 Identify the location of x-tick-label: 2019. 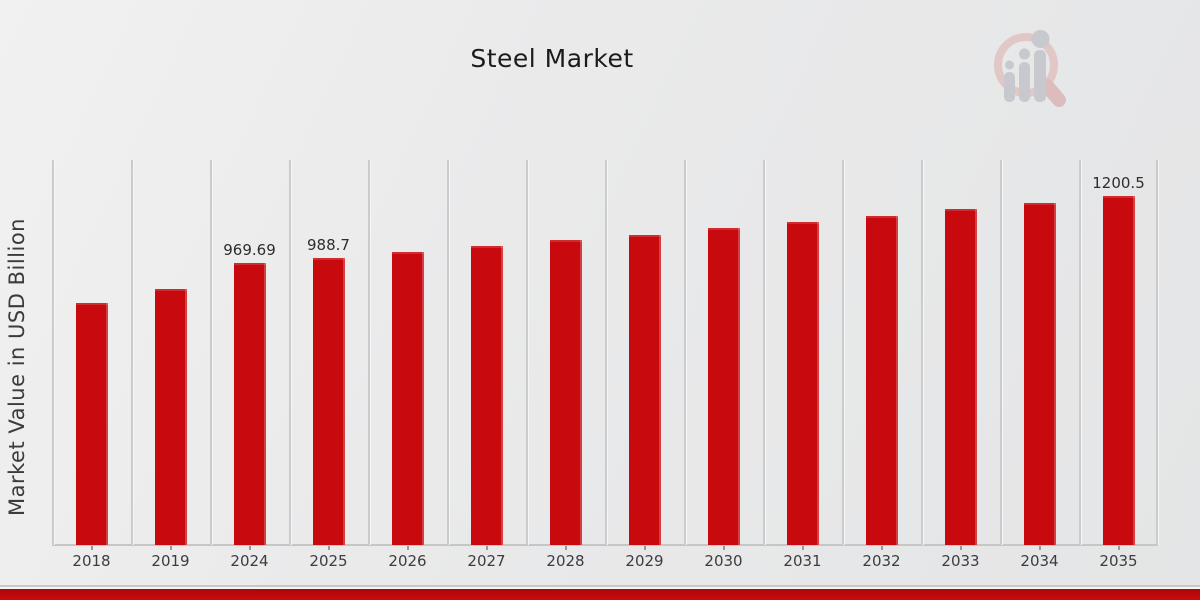
(170, 561).